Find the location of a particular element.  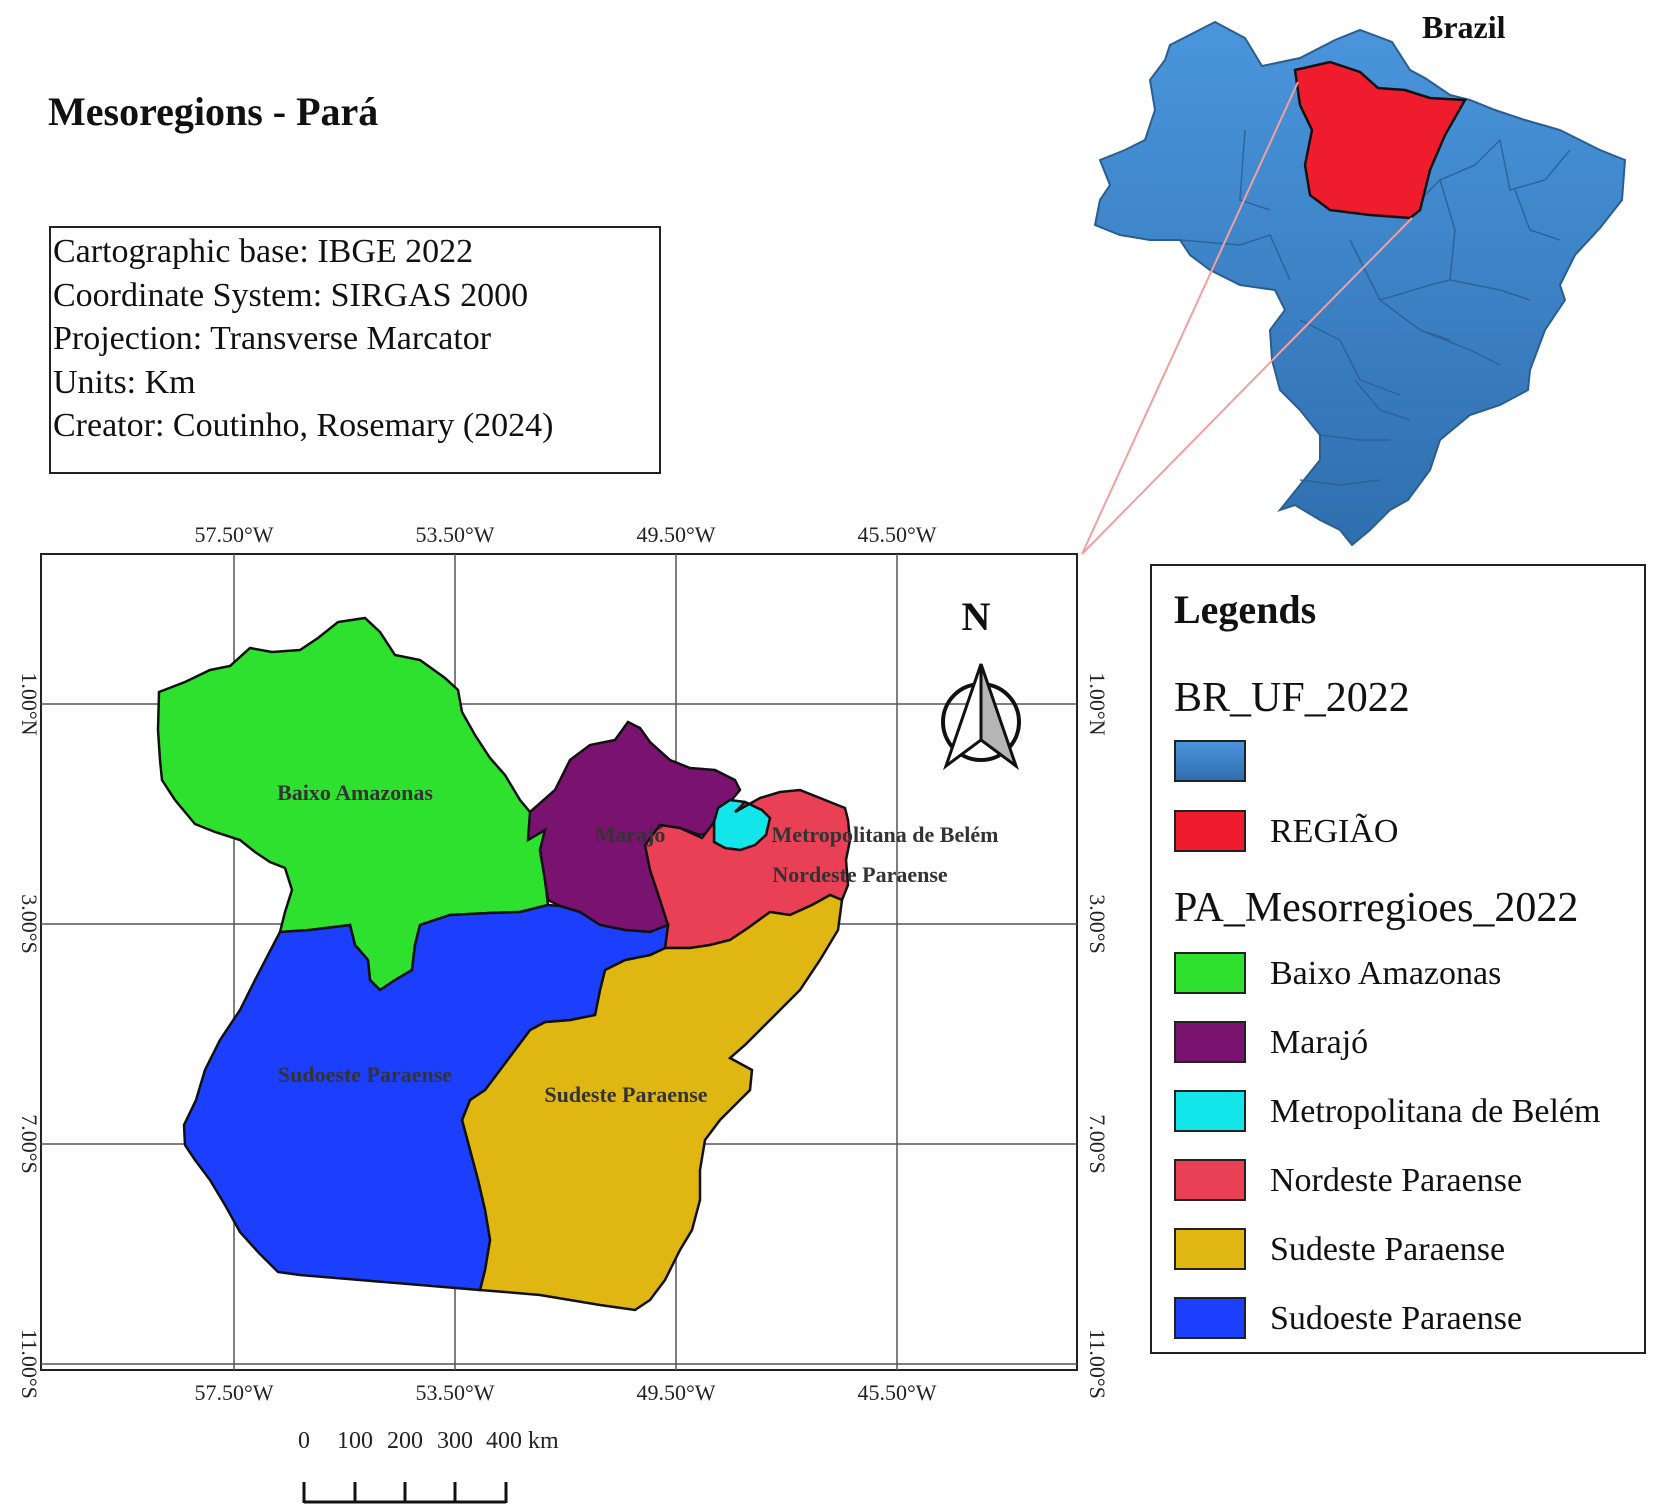

legend-label: Sudeste Paraense is located at coordinates (1388, 1249).